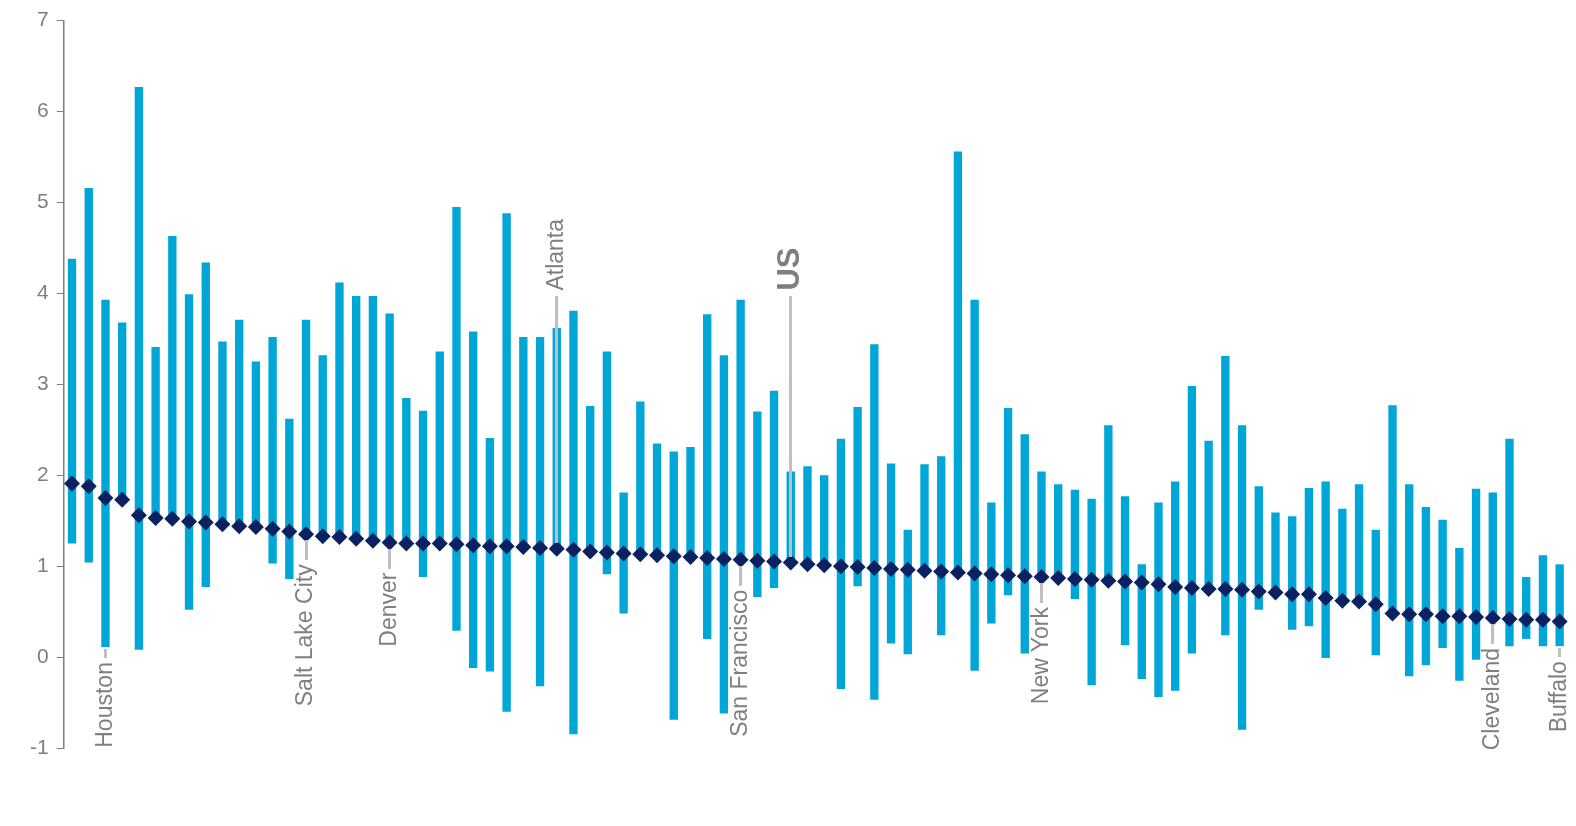 This screenshot has height=826, width=1576. I want to click on x-tick-label: Cleveland, so click(1491, 699).